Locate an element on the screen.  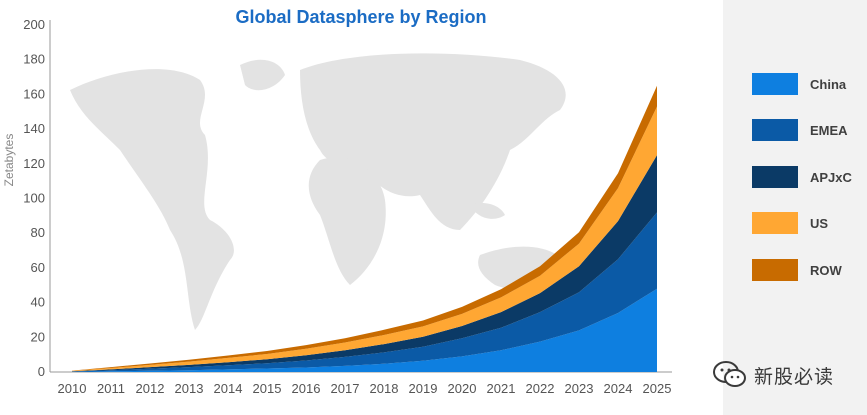
x-tick-label: 2023 is located at coordinates (579, 388).